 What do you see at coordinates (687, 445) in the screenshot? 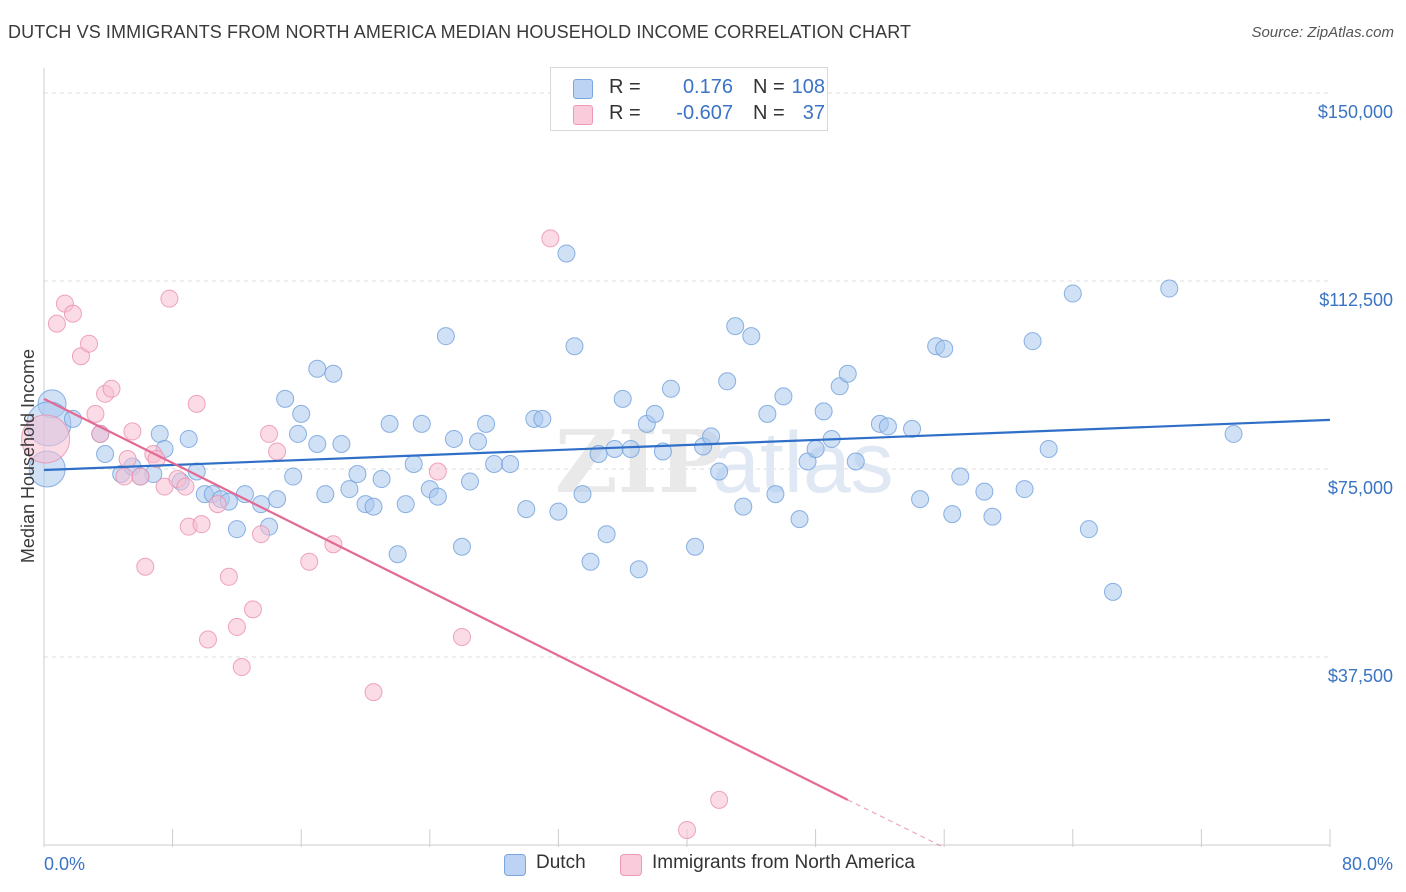
I see `dutch-trend-line` at bounding box center [687, 445].